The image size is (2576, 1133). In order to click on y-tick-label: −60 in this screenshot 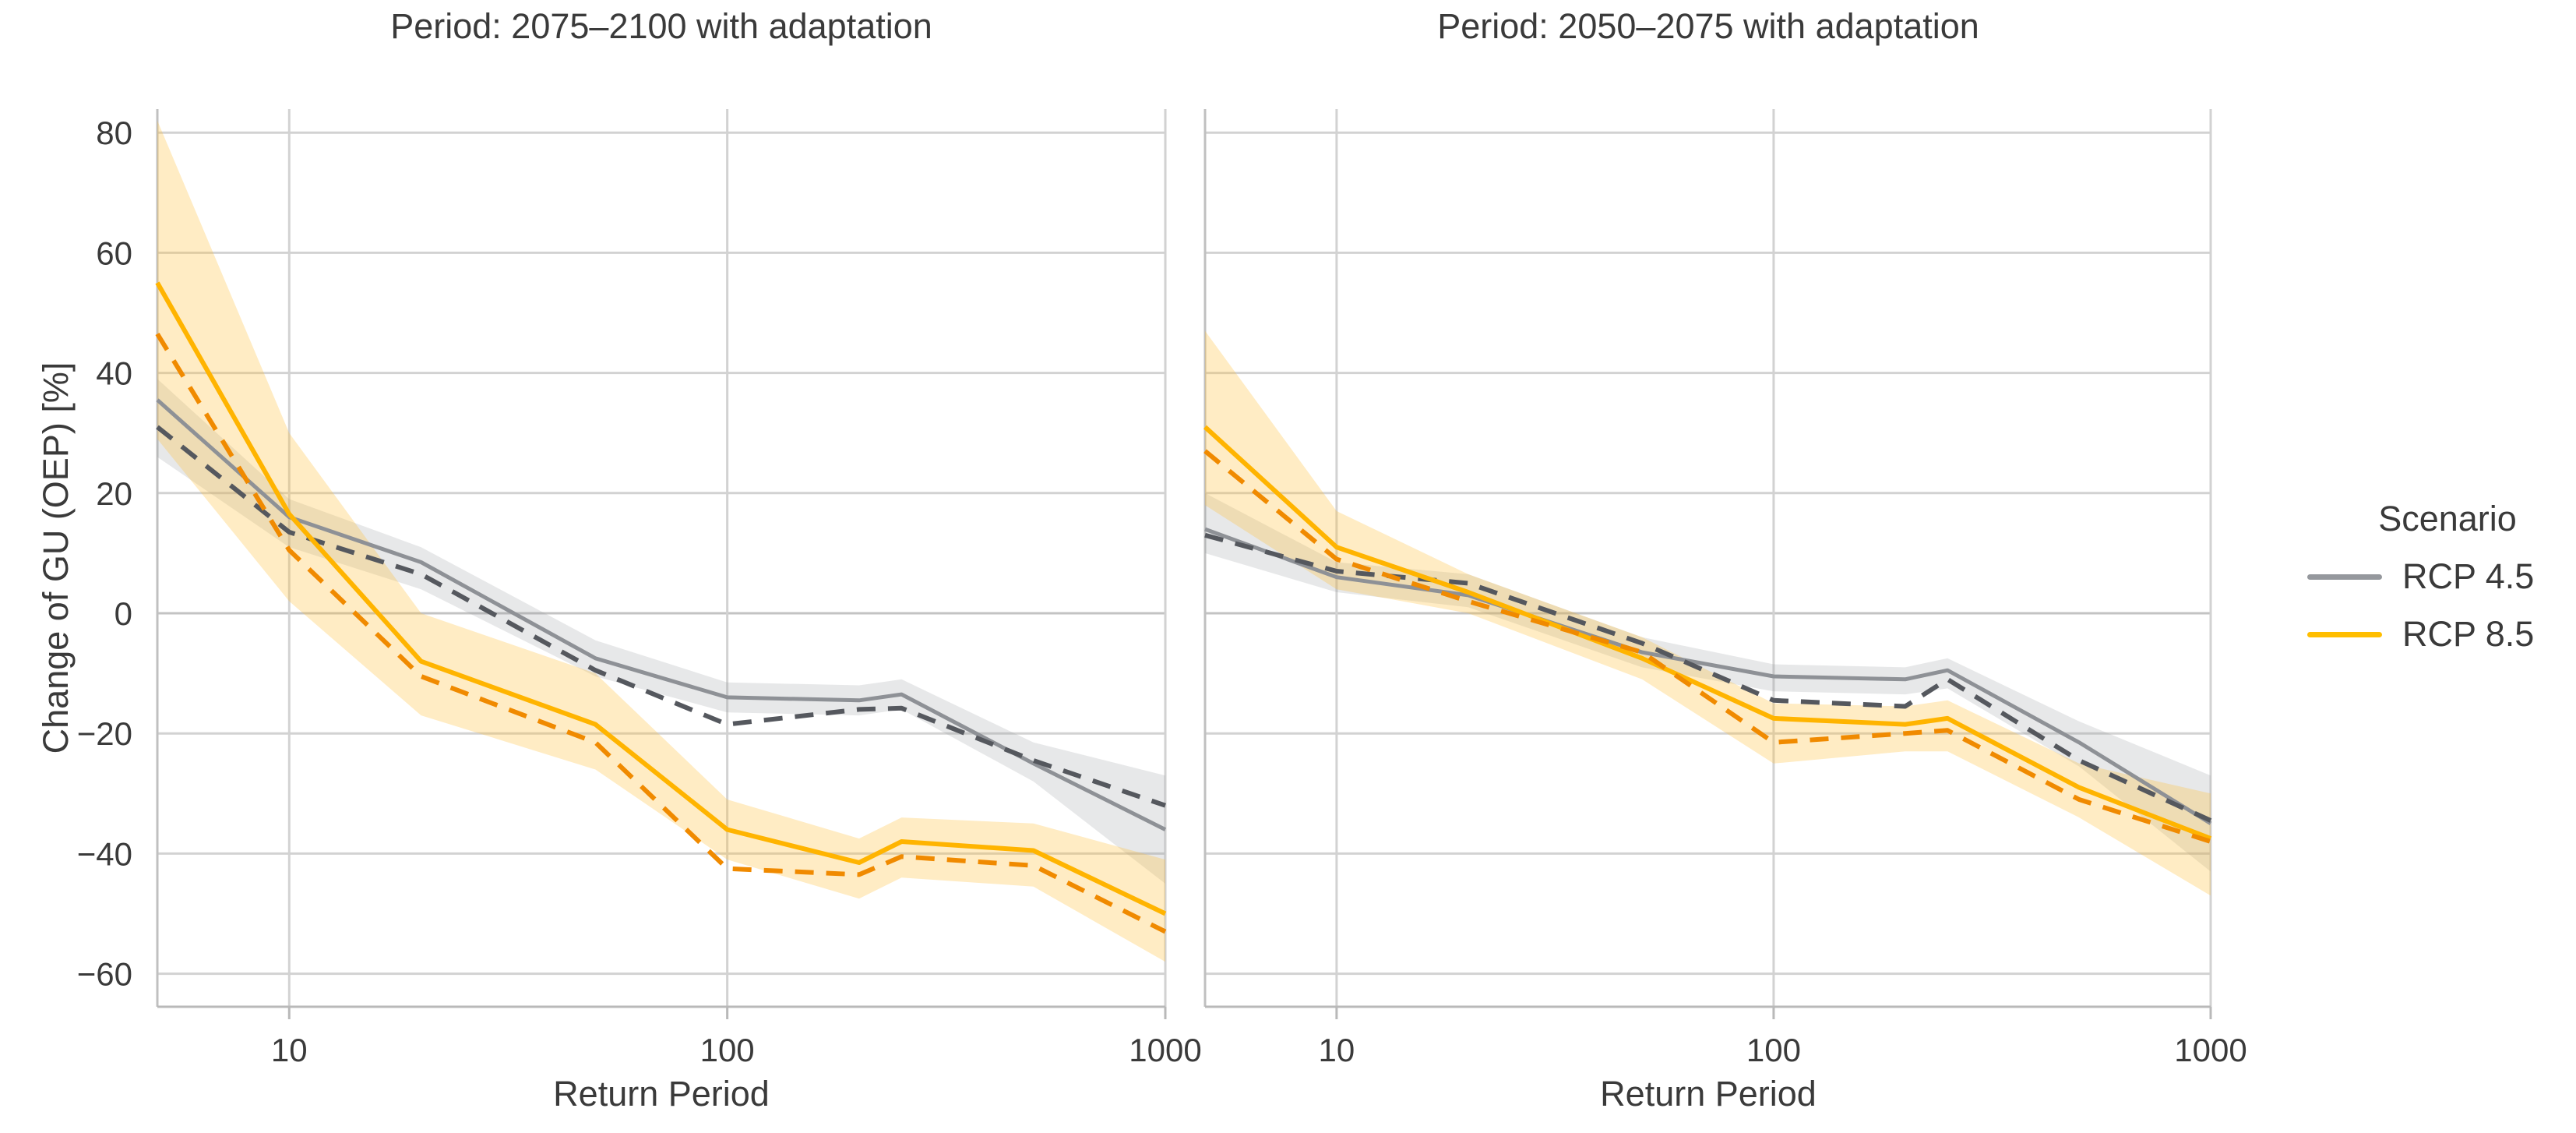, I will do `click(104, 975)`.